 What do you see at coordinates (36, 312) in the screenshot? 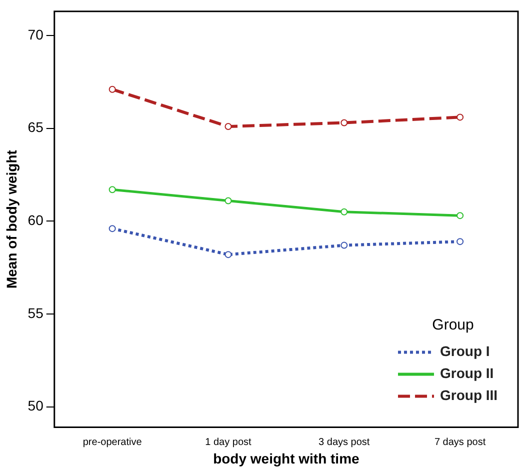
I see `y-tick-label: 55` at bounding box center [36, 312].